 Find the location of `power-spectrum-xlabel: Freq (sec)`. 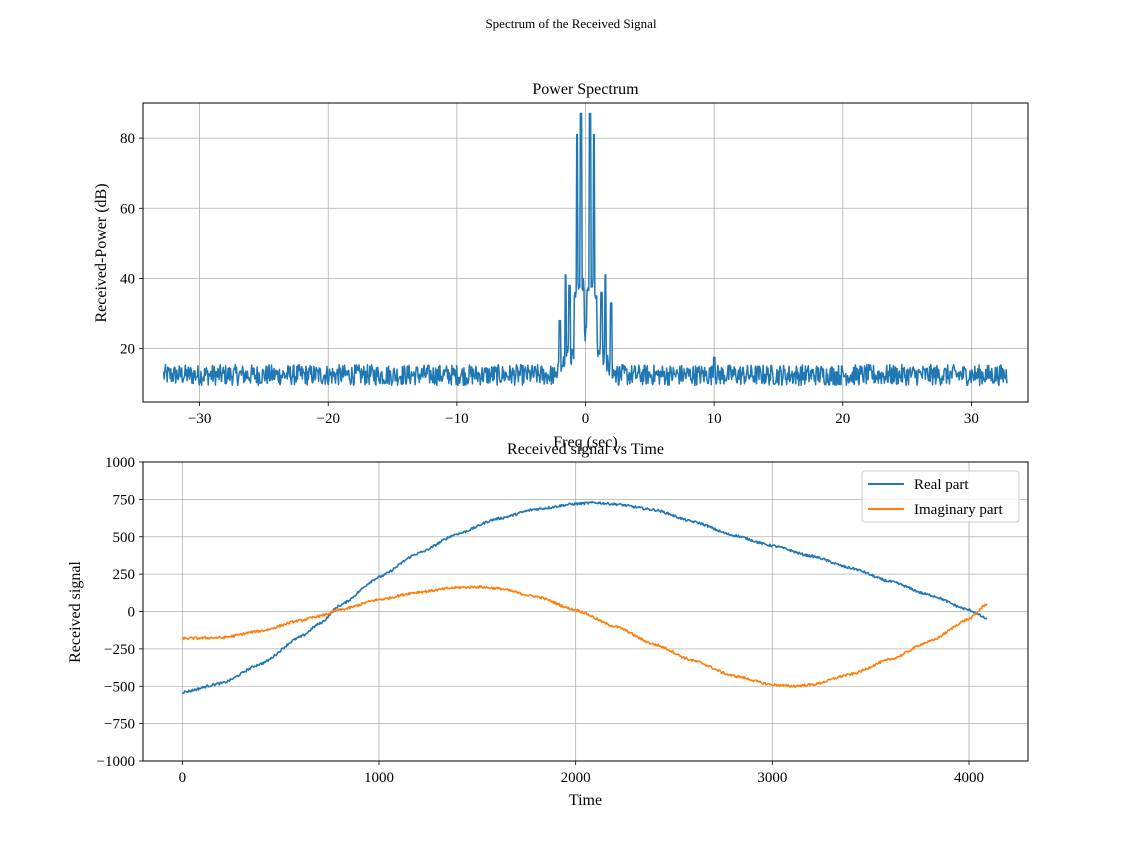

power-spectrum-xlabel: Freq (sec) is located at coordinates (585, 442).